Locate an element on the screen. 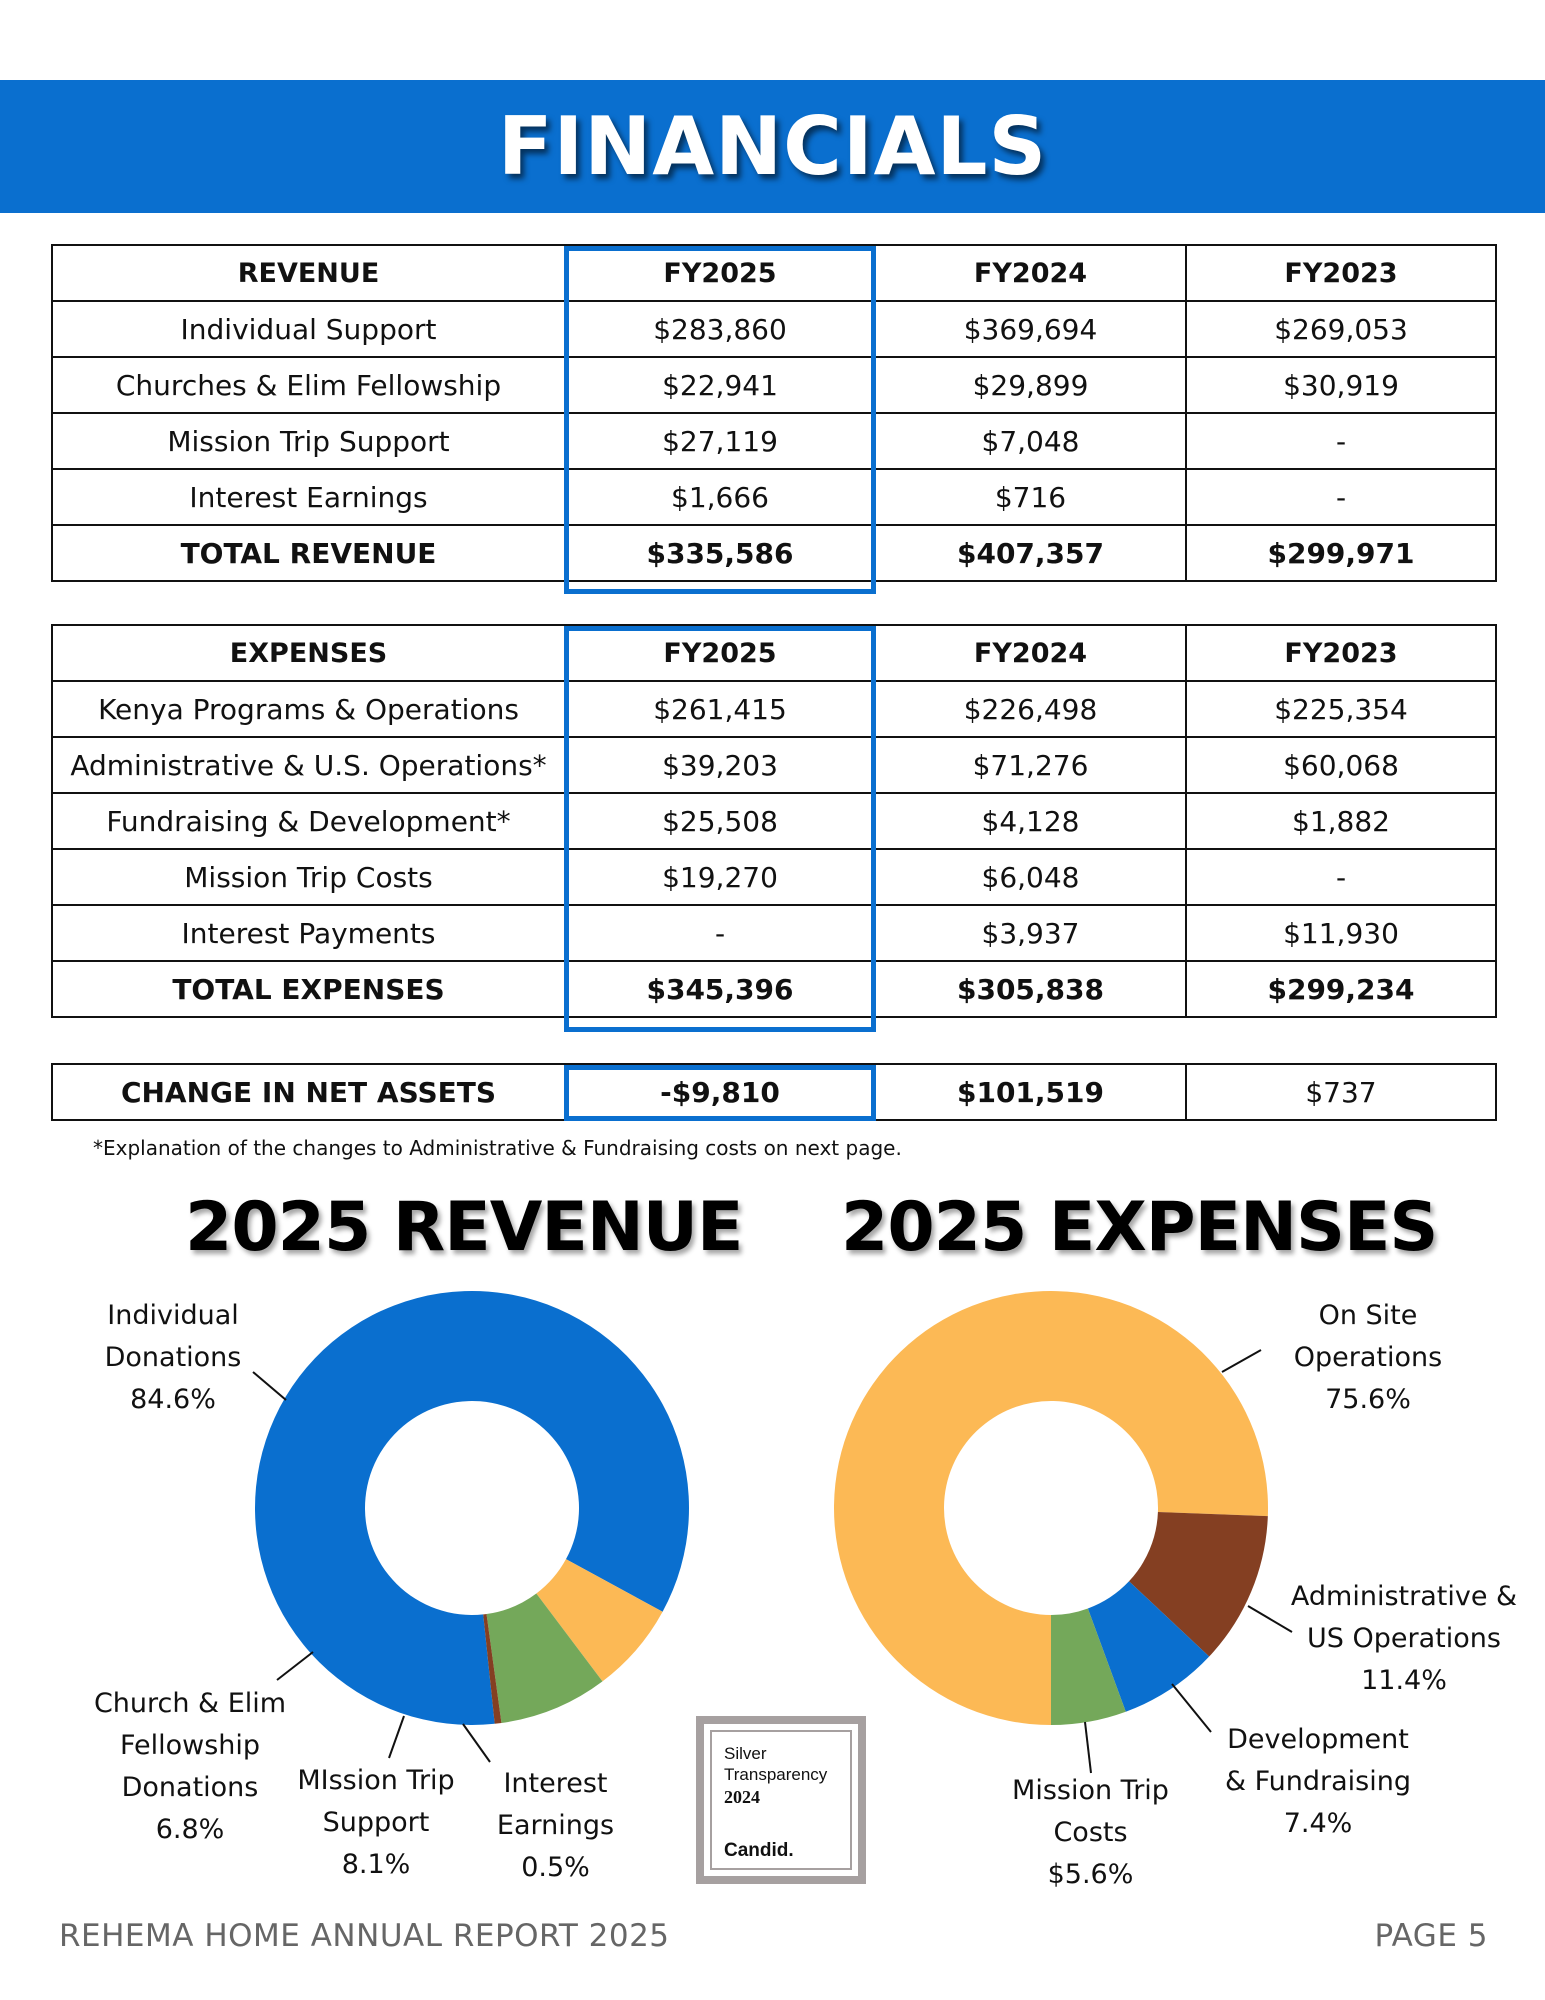 The width and height of the screenshot is (1545, 2000). cell-fy2023: $60,068 is located at coordinates (1341, 765).